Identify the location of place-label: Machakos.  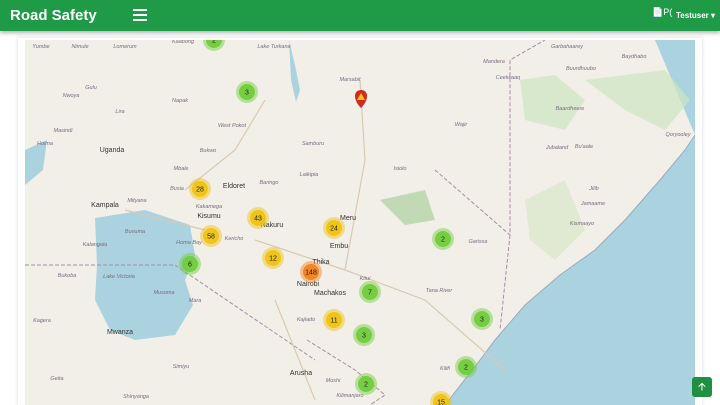
(330, 293).